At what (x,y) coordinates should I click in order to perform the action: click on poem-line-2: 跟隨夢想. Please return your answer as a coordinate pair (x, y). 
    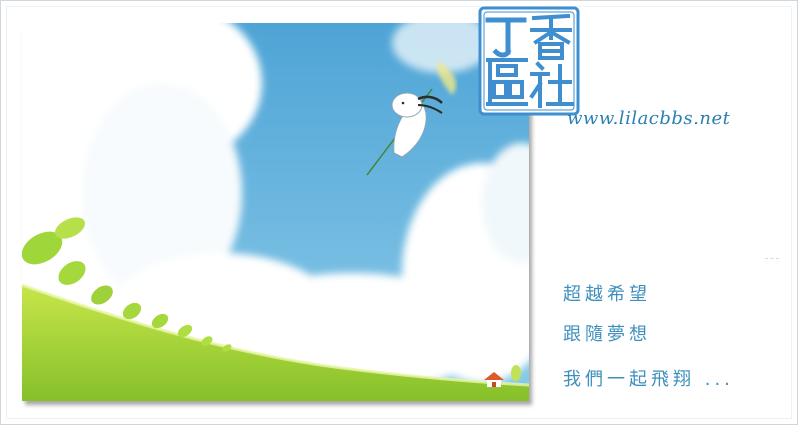
    Looking at the image, I should click on (607, 334).